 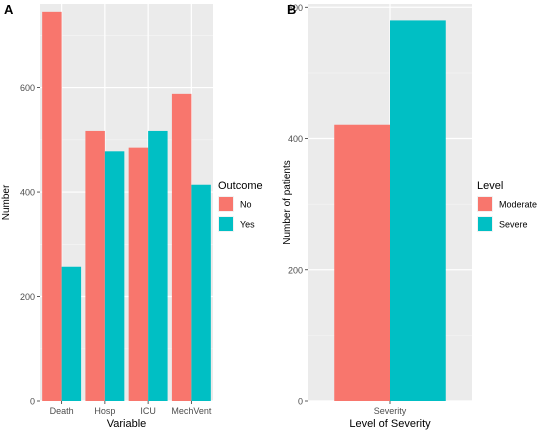 What do you see at coordinates (390, 424) in the screenshot?
I see `x-axis-title: Level of Severity` at bounding box center [390, 424].